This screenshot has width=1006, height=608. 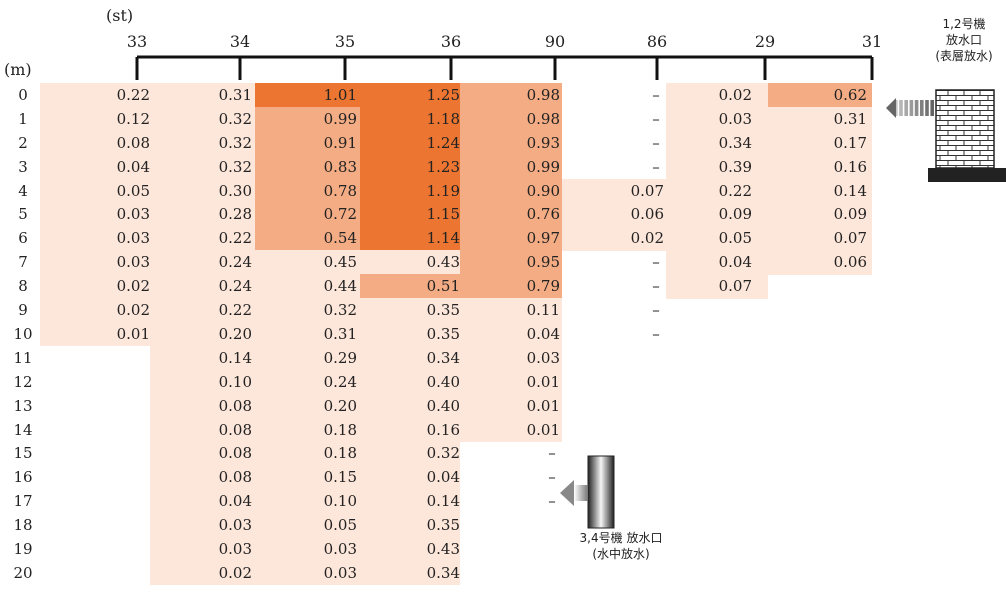 What do you see at coordinates (23, 310) in the screenshot?
I see `depth-label: 9` at bounding box center [23, 310].